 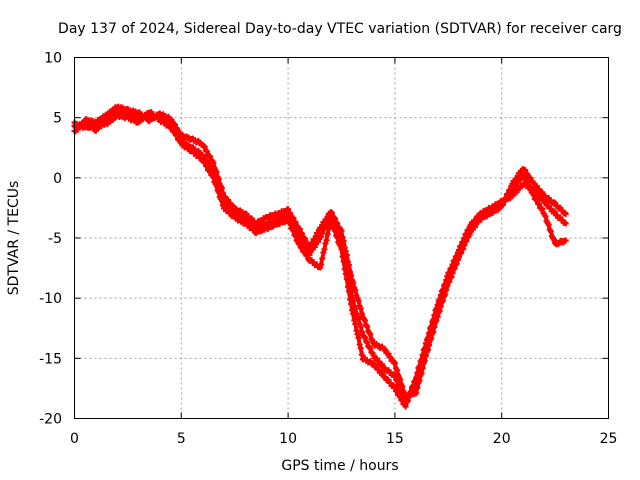 I want to click on x-tick-label: 25, so click(x=609, y=439).